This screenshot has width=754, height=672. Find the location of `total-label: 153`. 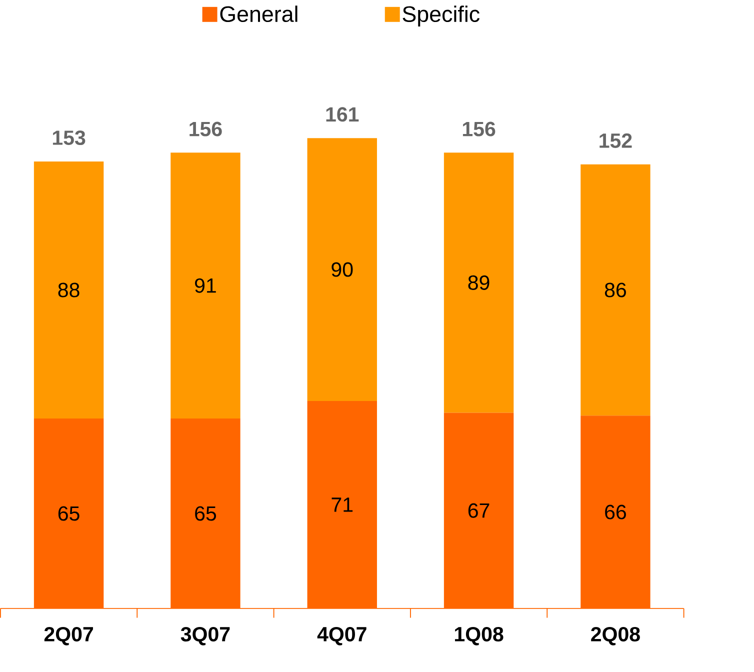

total-label: 153 is located at coordinates (69, 137).